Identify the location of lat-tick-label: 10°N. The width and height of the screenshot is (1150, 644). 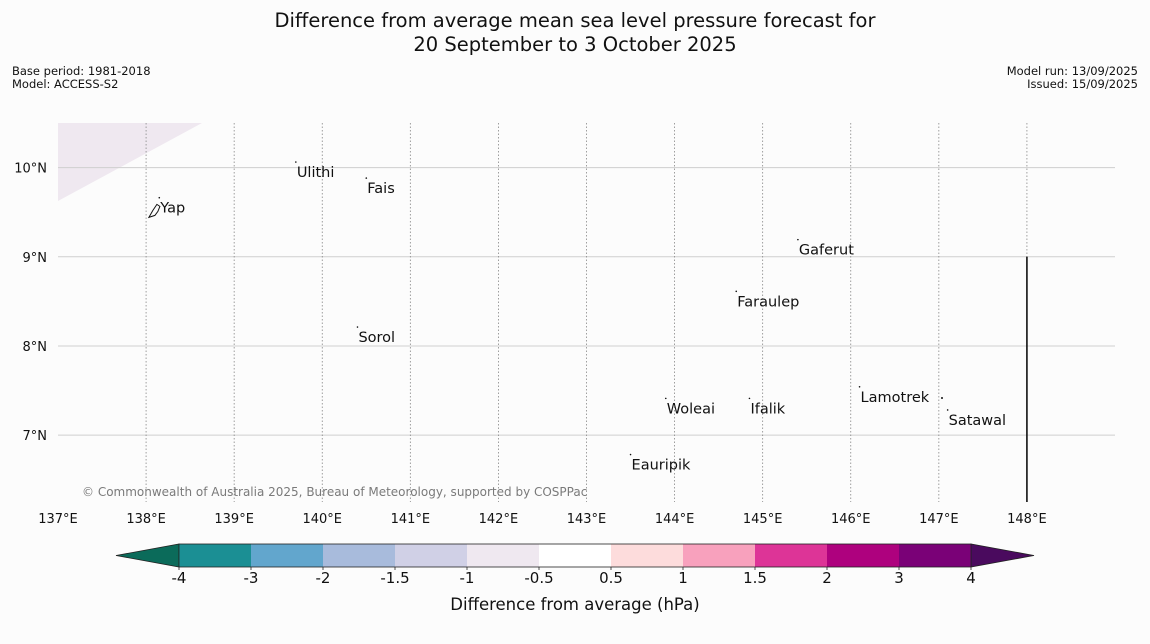
(30, 169).